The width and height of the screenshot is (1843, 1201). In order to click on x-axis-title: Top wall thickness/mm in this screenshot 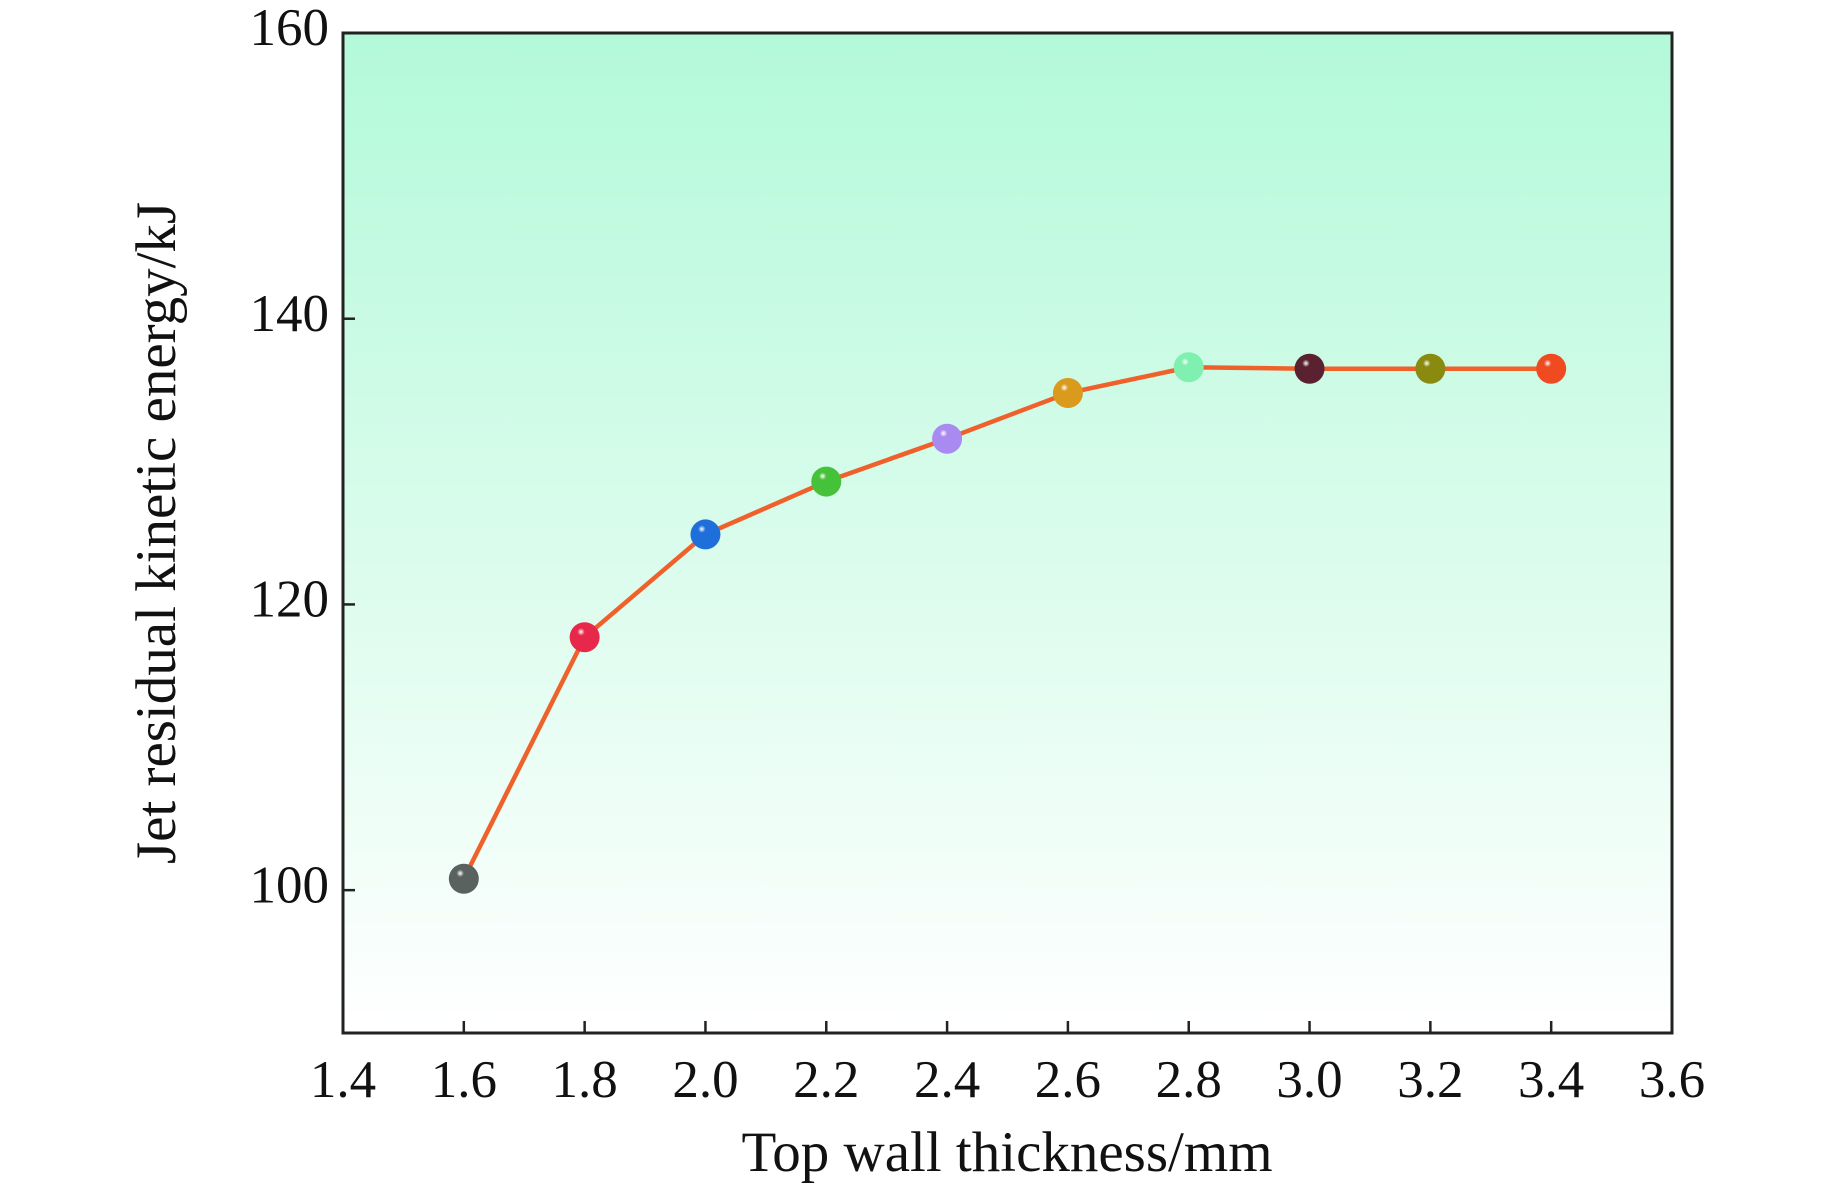, I will do `click(1006, 1152)`.